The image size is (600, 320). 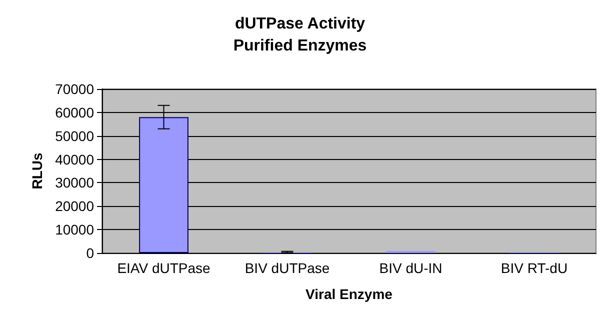 What do you see at coordinates (74, 89) in the screenshot?
I see `y-tick-label: 70000` at bounding box center [74, 89].